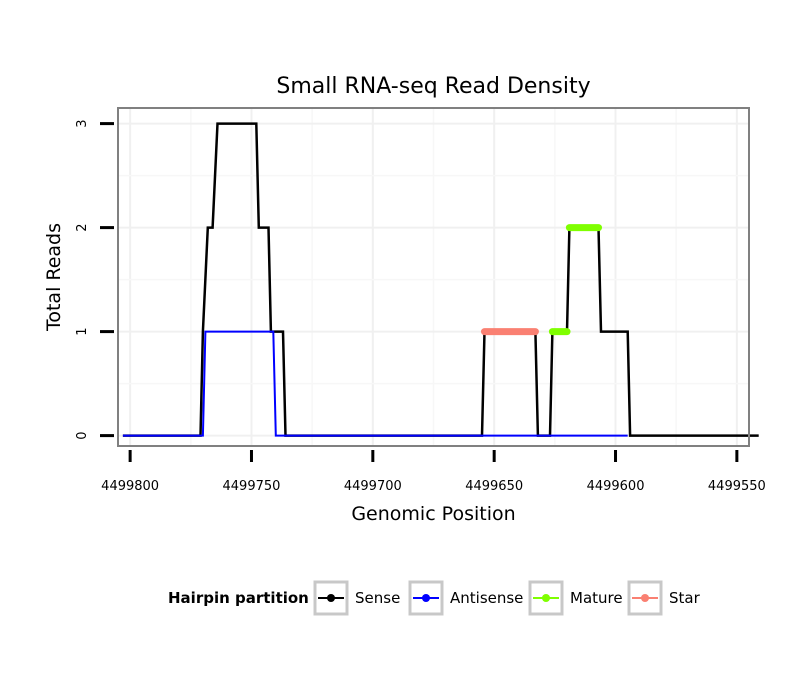 This screenshot has width=810, height=690. What do you see at coordinates (426, 598) in the screenshot?
I see `legend-marker-antisense` at bounding box center [426, 598].